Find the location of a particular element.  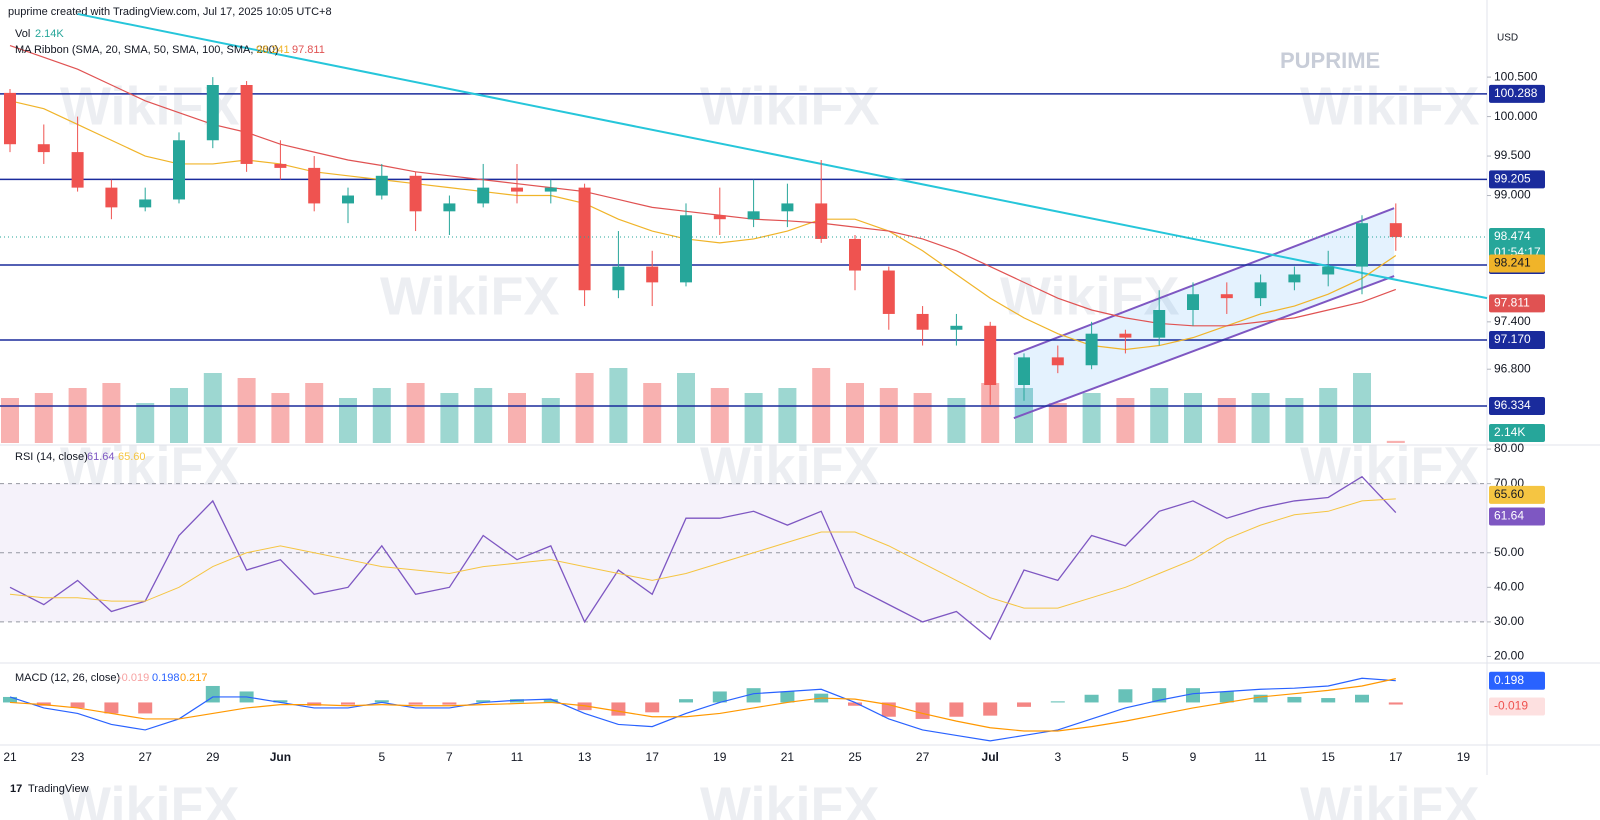

y-tick-label: 30.00 is located at coordinates (1509, 621).